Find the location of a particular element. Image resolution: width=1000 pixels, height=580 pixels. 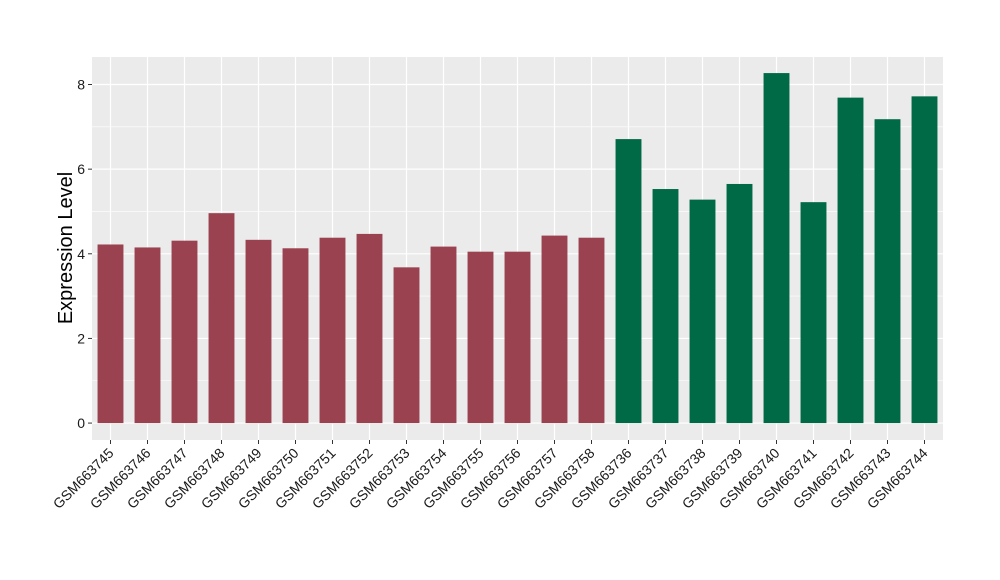

y-tick-label: 8 is located at coordinates (81, 85).